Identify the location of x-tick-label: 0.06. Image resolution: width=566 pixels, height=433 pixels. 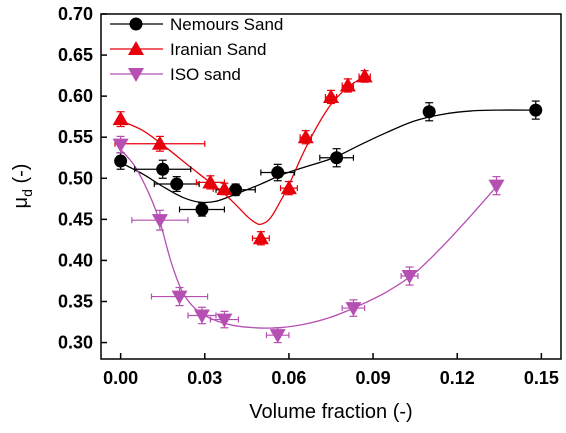
(288, 378).